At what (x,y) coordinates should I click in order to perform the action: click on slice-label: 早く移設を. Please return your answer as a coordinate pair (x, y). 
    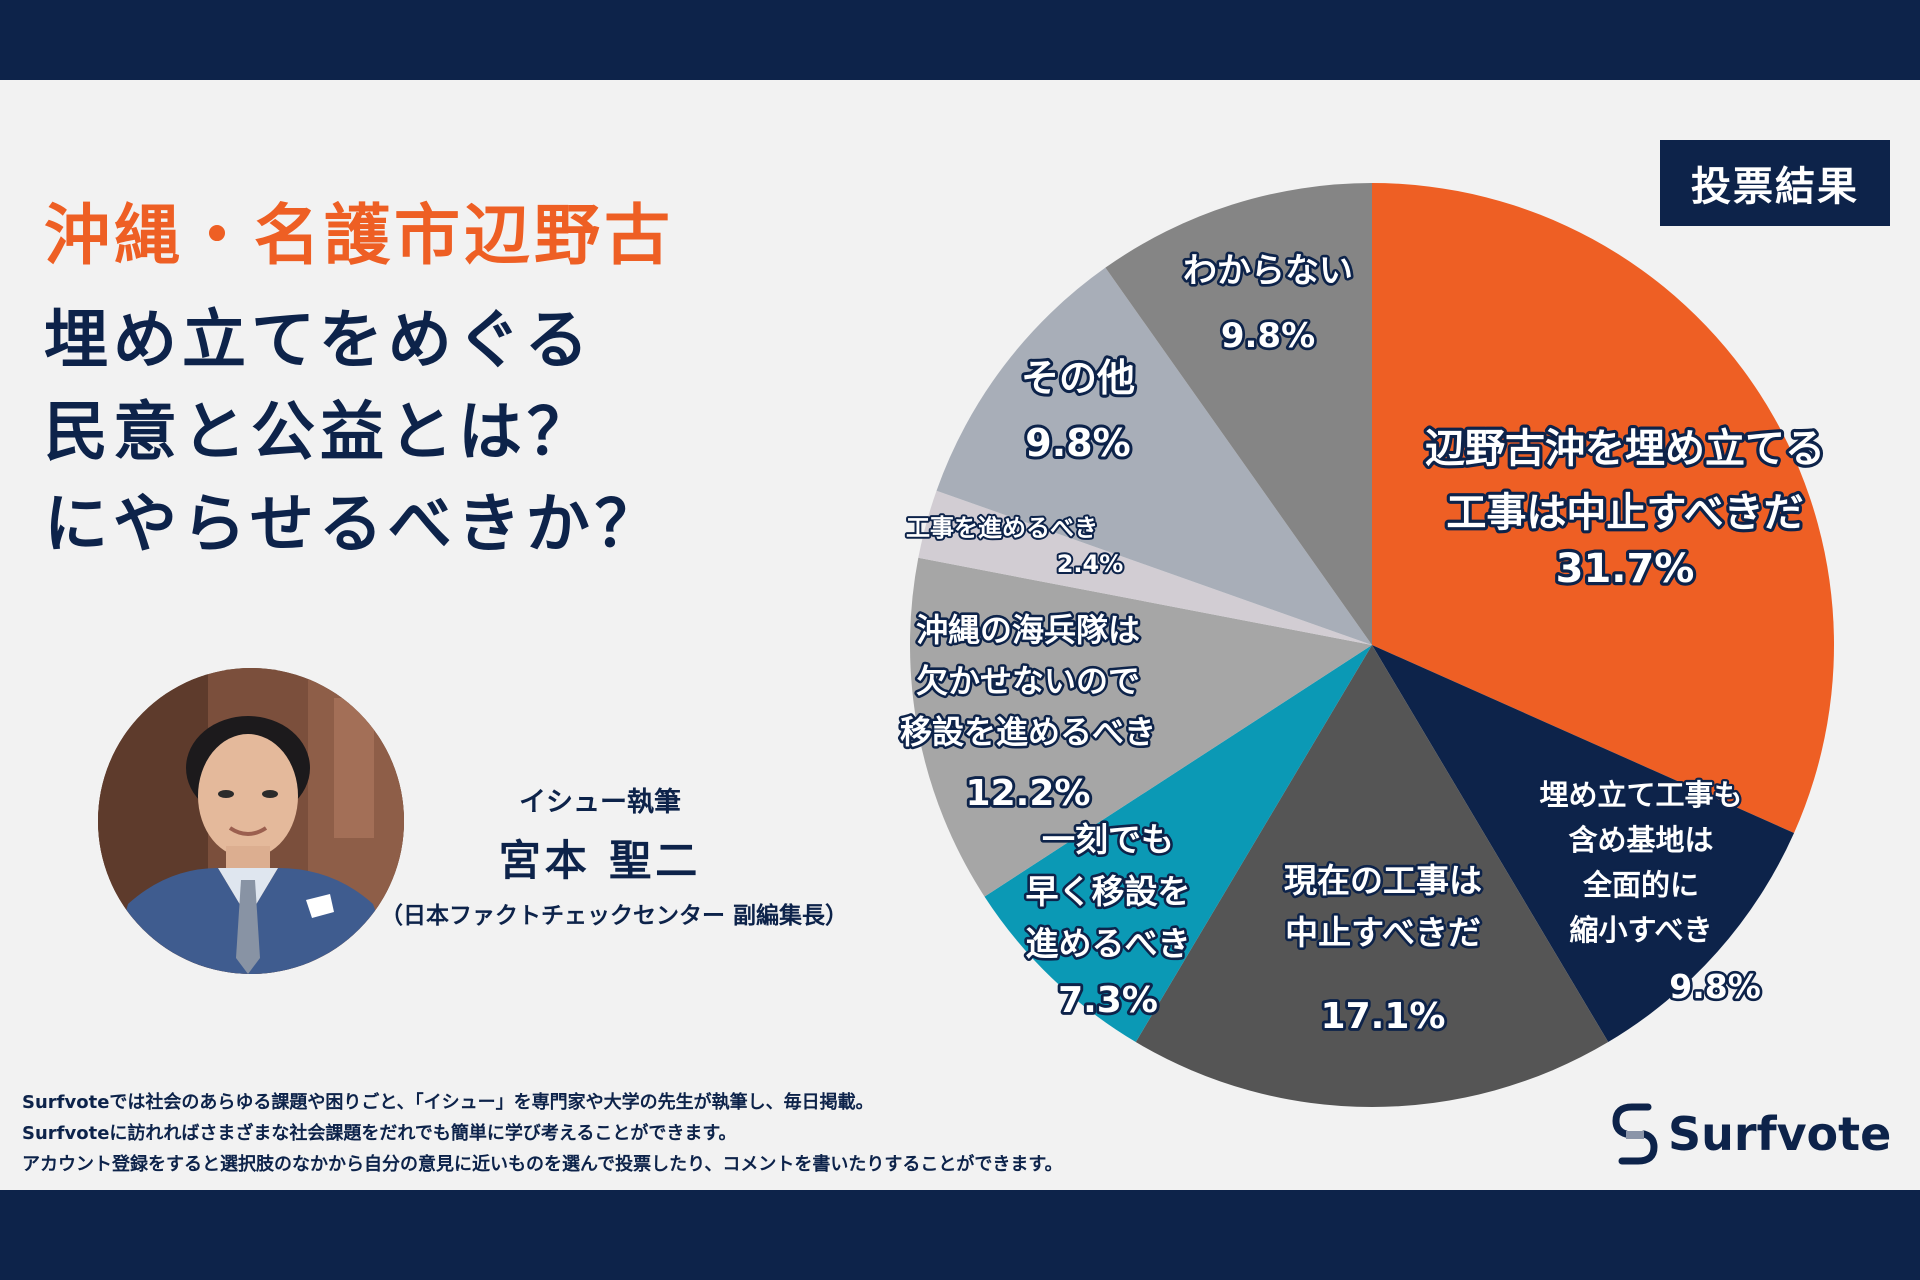
    Looking at the image, I should click on (1108, 891).